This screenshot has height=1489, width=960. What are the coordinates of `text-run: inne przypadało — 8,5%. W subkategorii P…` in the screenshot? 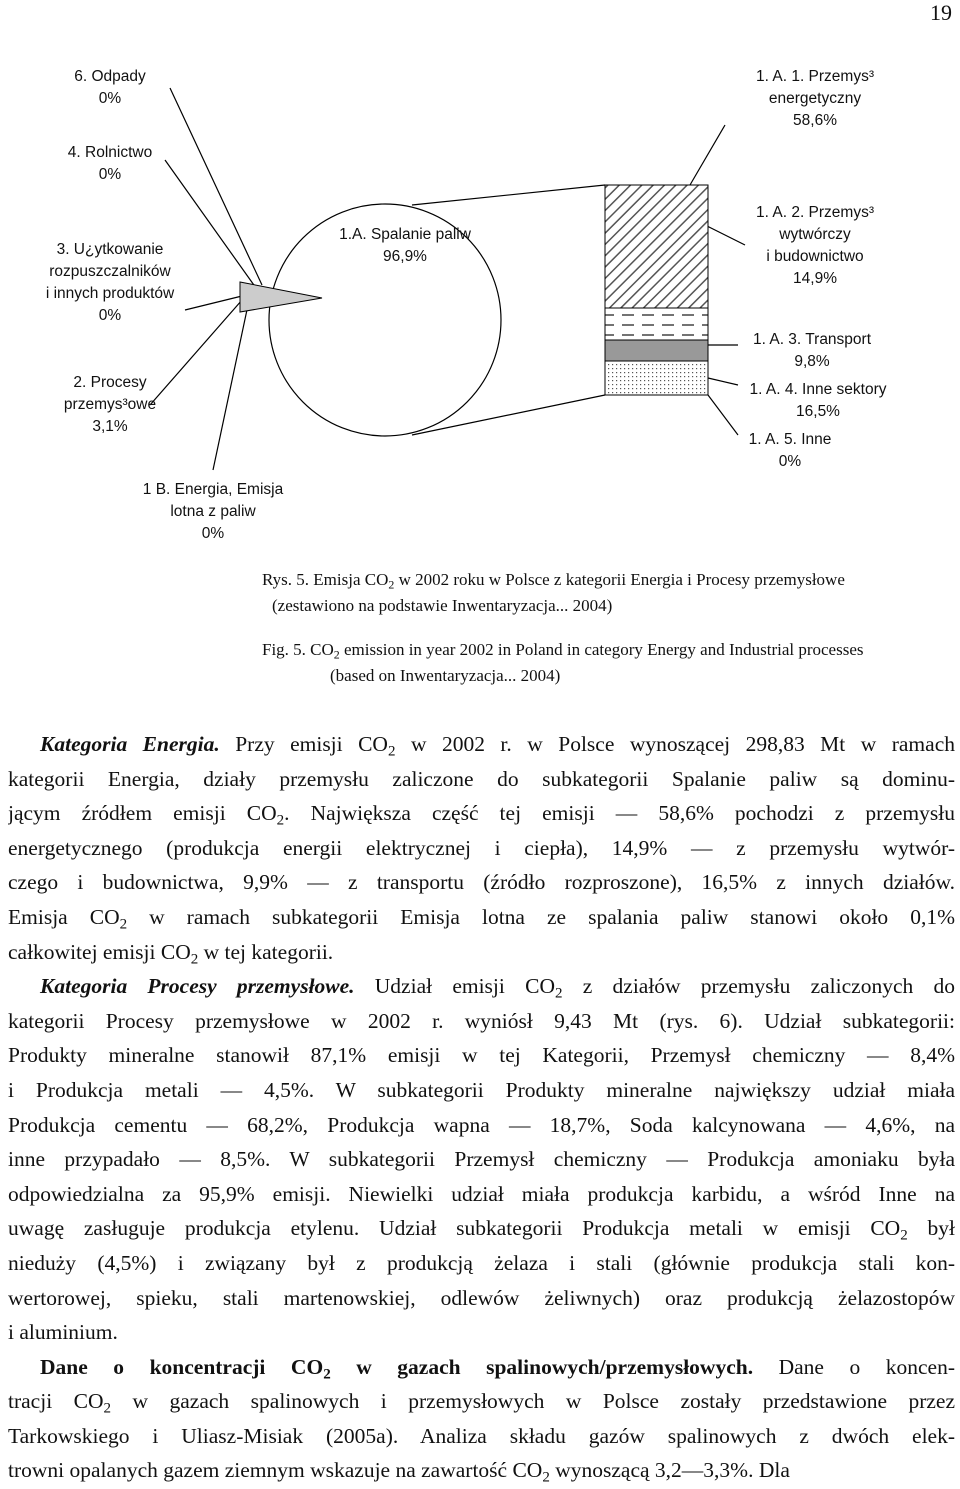 It's located at (481, 1159).